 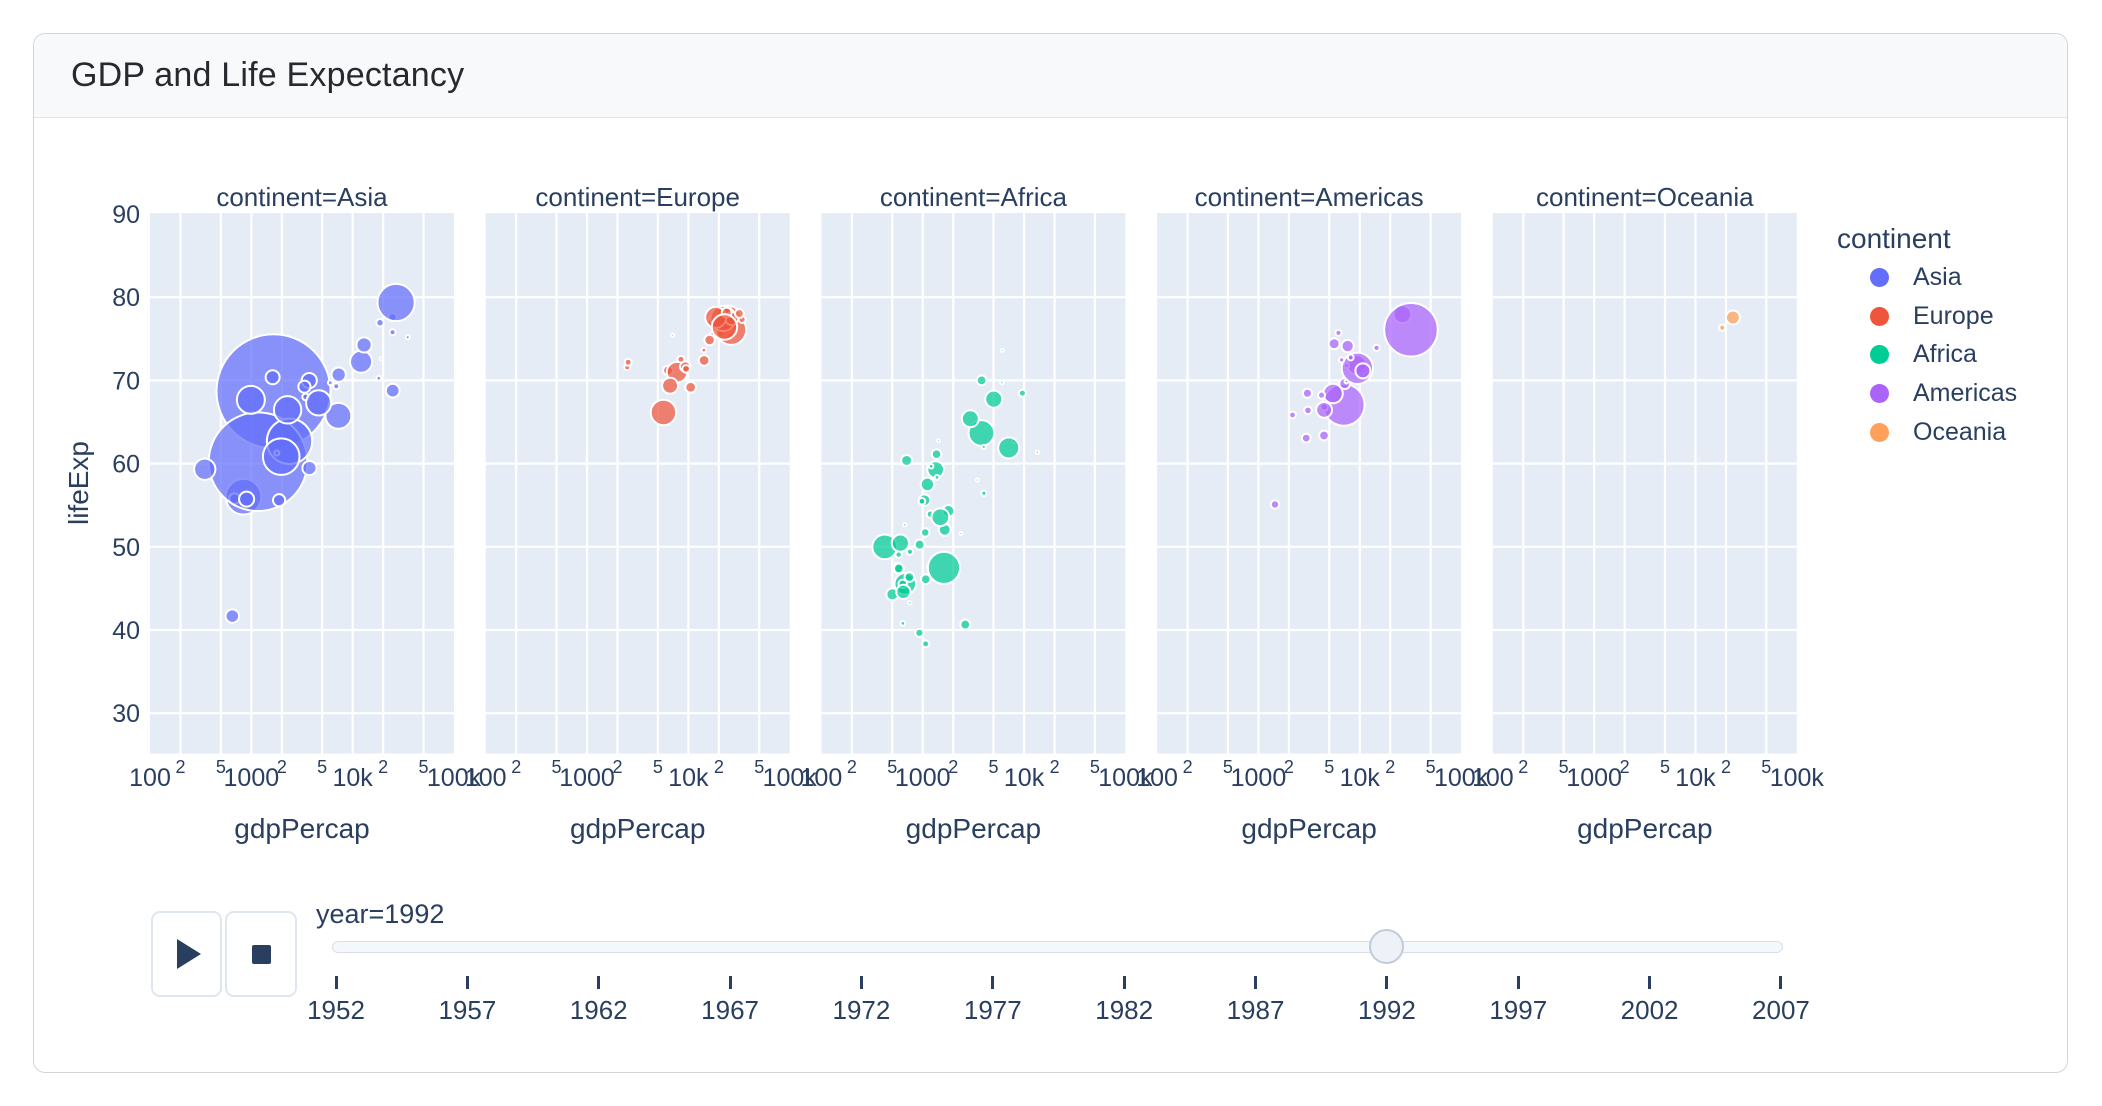 What do you see at coordinates (1960, 431) in the screenshot?
I see `legend-item-label: Oceania` at bounding box center [1960, 431].